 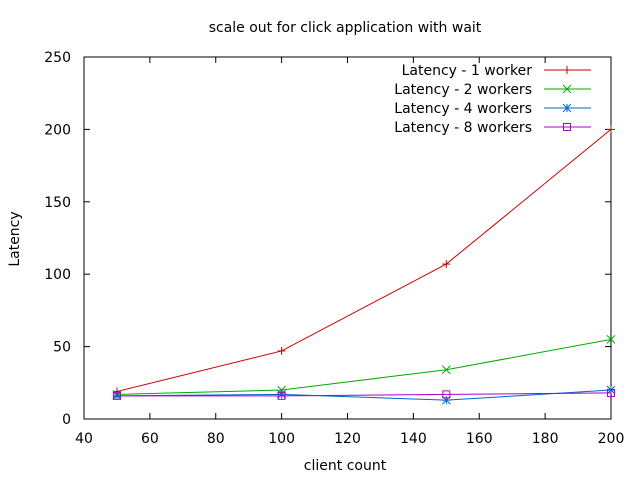 I want to click on x-tick-label: 180, so click(x=545, y=439).